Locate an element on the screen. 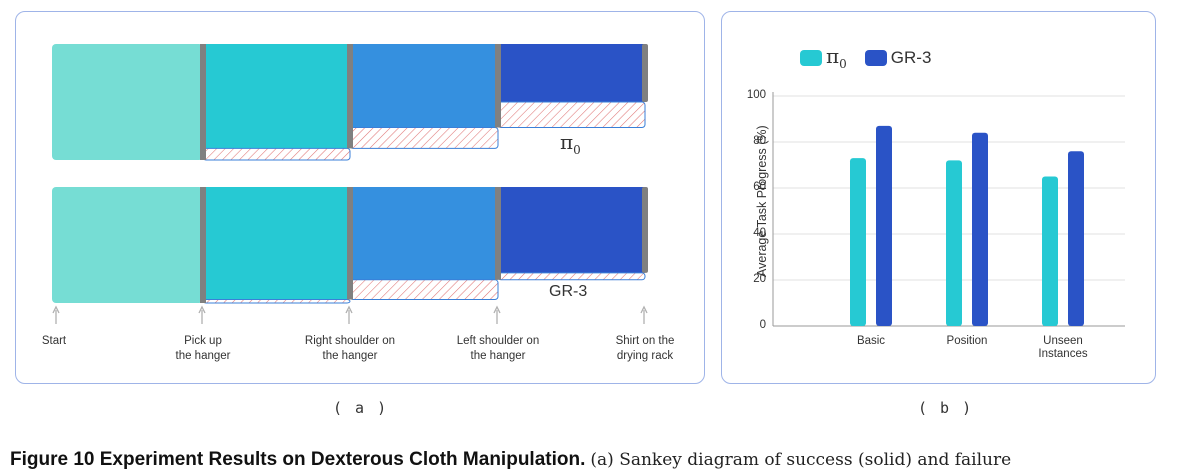  legend-swatch-gr3 is located at coordinates (875, 57).